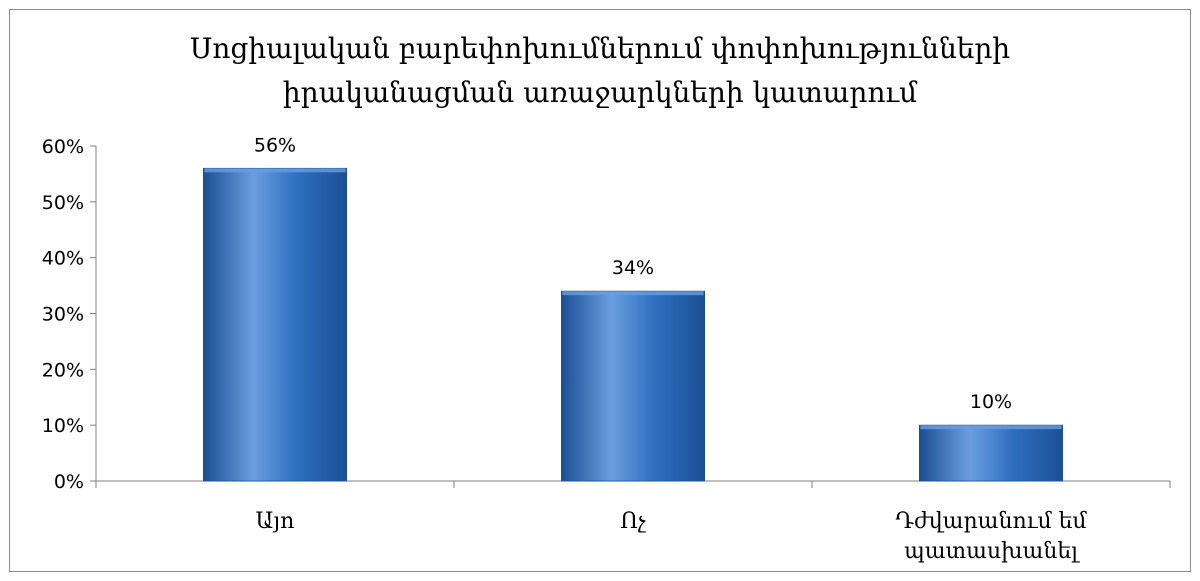  Describe the element at coordinates (275, 521) in the screenshot. I see `category-label-1: Այո` at that location.